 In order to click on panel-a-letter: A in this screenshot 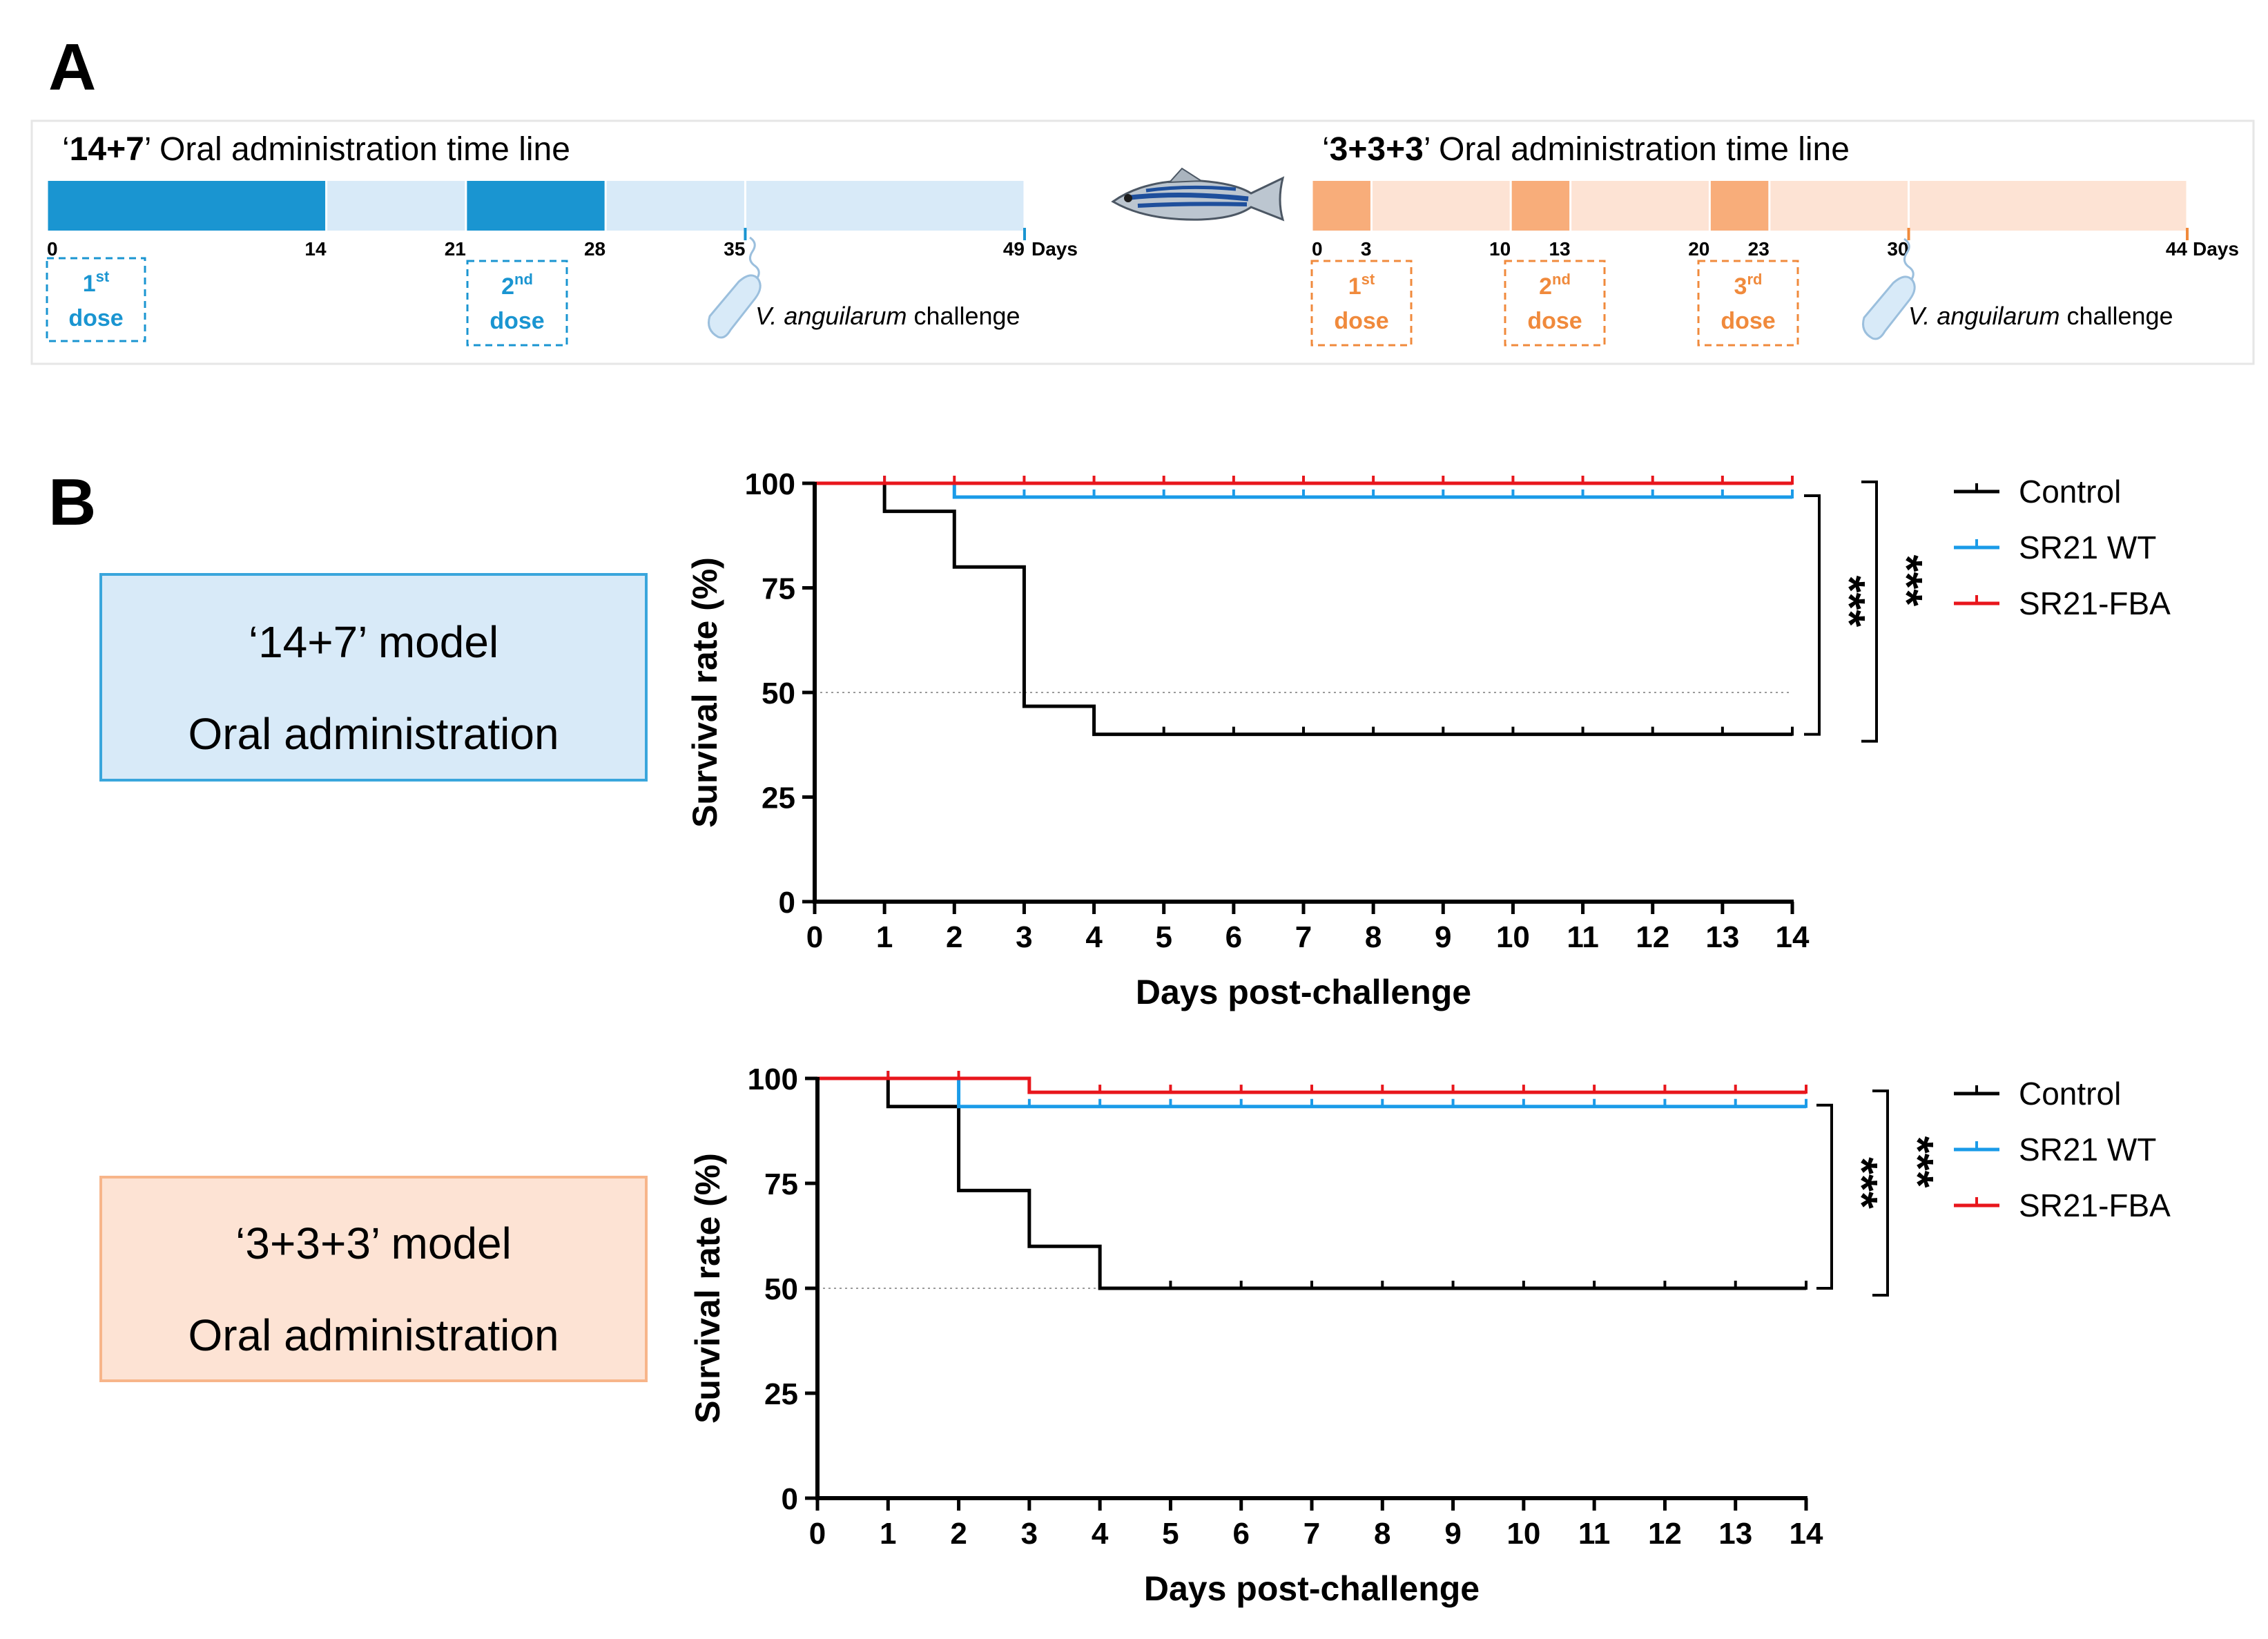, I will do `click(72, 67)`.